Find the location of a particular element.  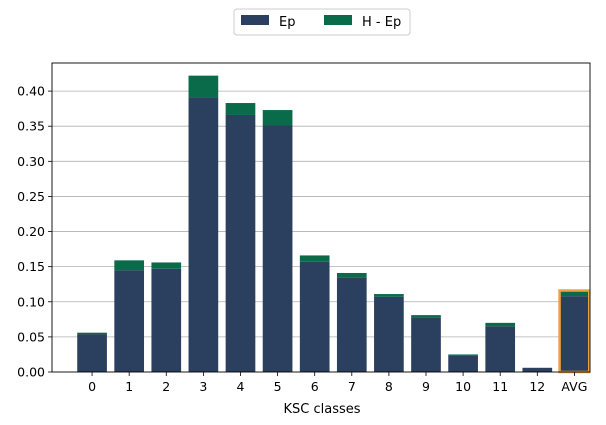

x-tick-label: 3 is located at coordinates (203, 386).